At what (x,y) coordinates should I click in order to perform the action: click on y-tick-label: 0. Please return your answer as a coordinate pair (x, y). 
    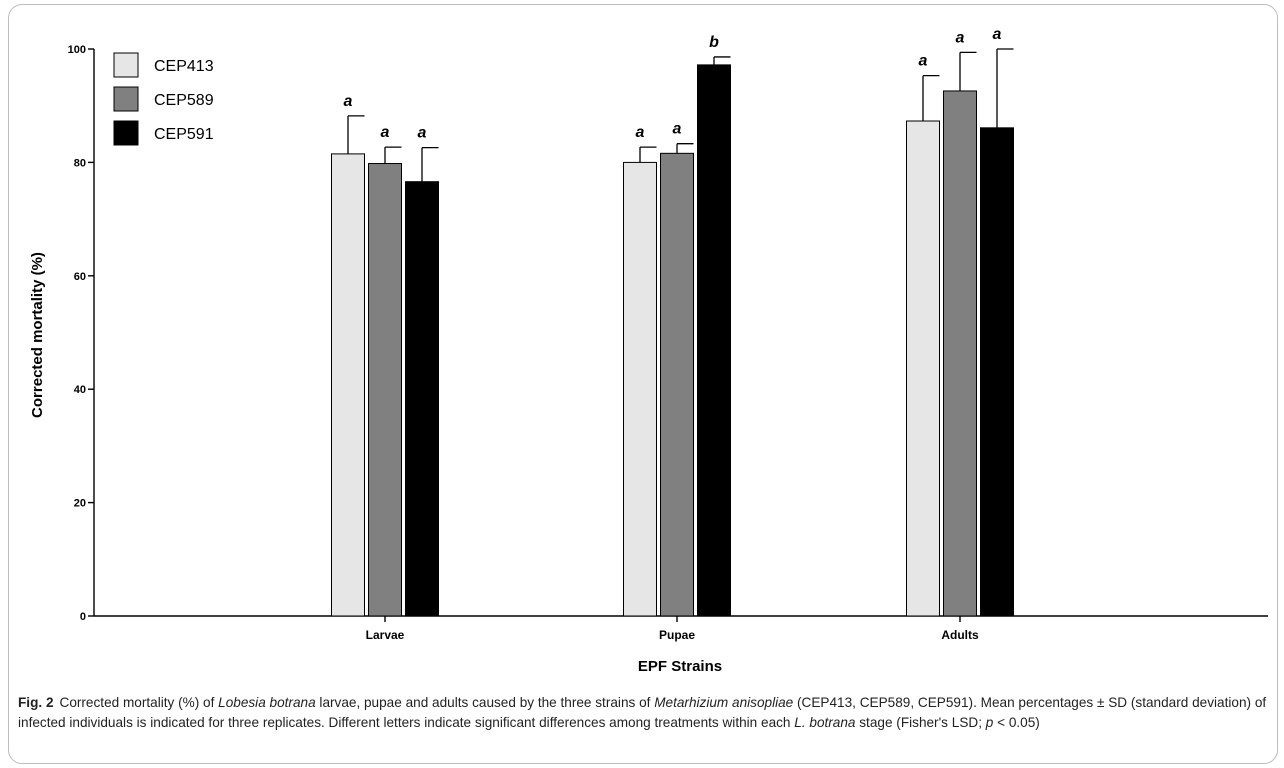
    Looking at the image, I should click on (83, 617).